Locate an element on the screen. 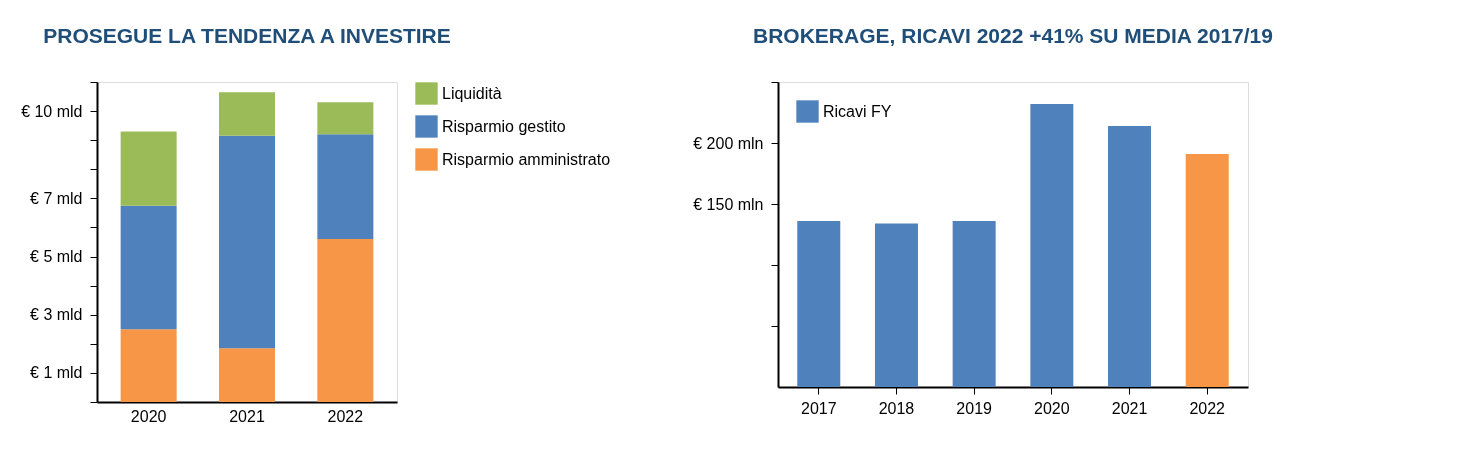 The height and width of the screenshot is (464, 1459). y-tick-label: € 200 mln is located at coordinates (728, 143).